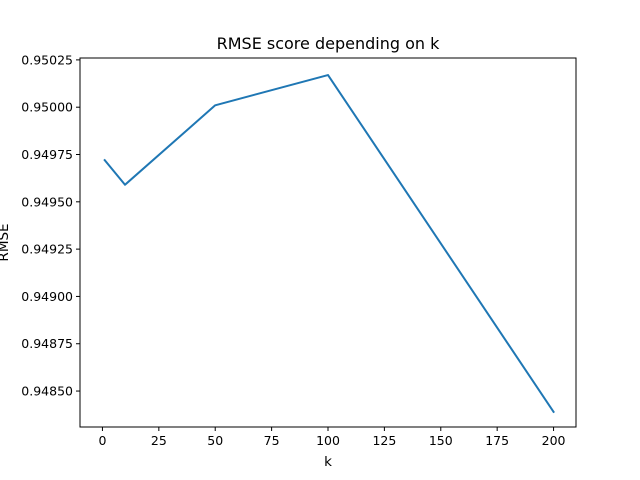 The width and height of the screenshot is (640, 480). I want to click on y-tick-label: 0.94900, so click(47, 296).